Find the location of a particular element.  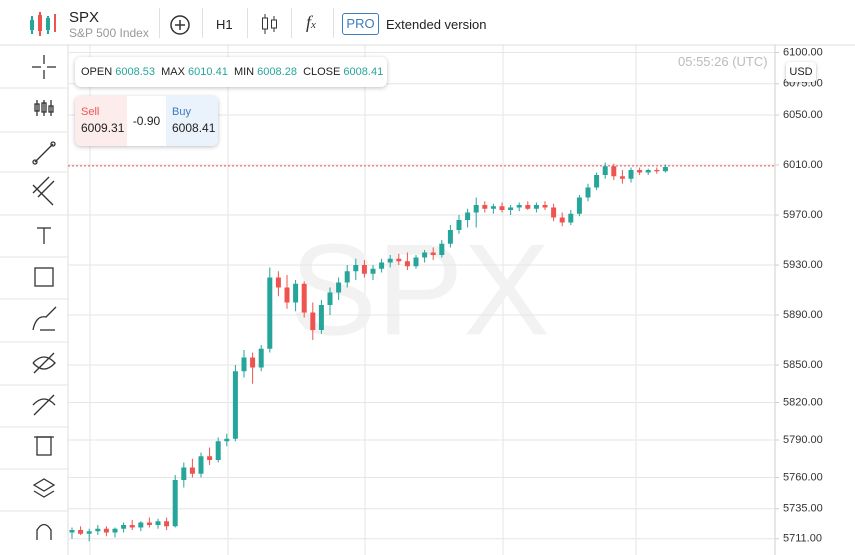

magnet-tool is located at coordinates (44, 532).